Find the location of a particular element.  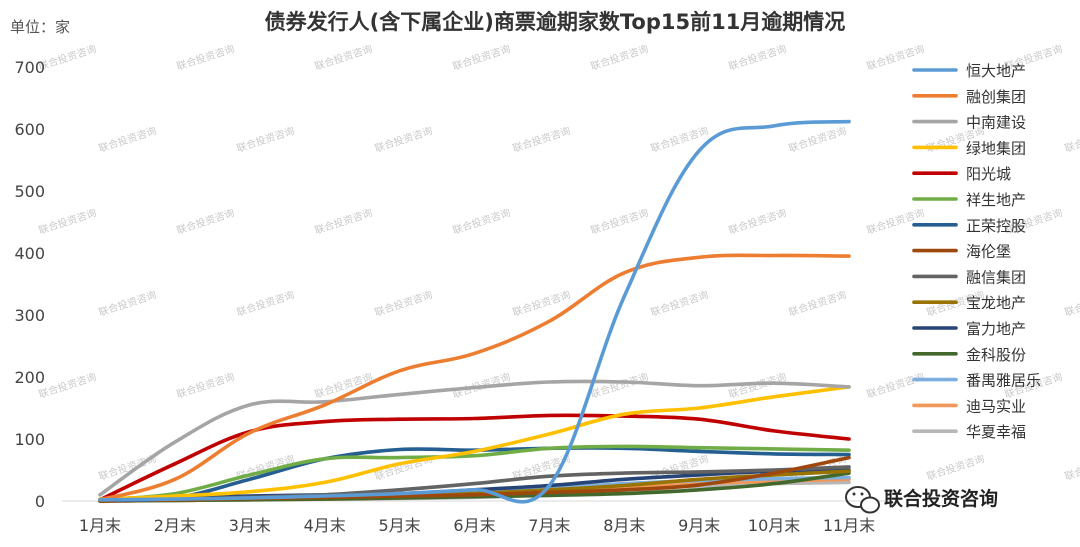

y-tick-label: 200 is located at coordinates (29, 377).